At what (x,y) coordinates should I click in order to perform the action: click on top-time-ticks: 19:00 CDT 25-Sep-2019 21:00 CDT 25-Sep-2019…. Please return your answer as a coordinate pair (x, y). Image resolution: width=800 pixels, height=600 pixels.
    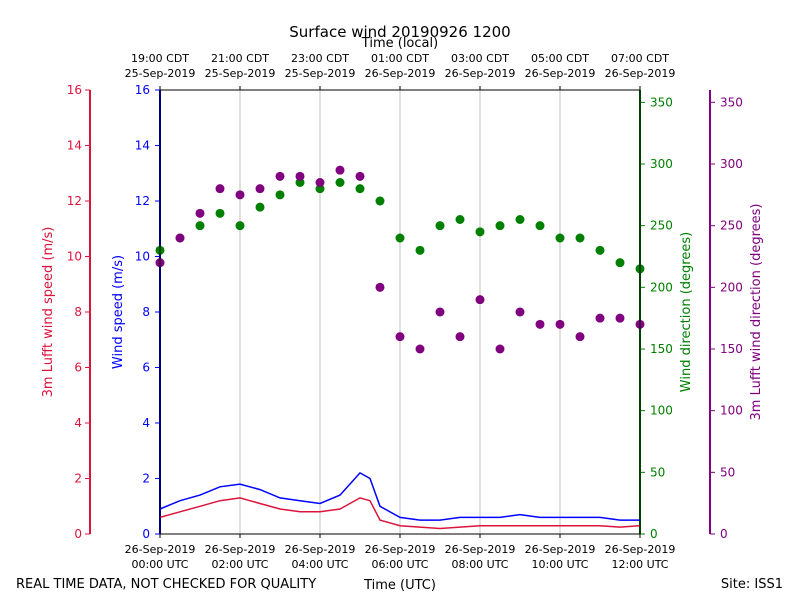
    Looking at the image, I should click on (400, 71).